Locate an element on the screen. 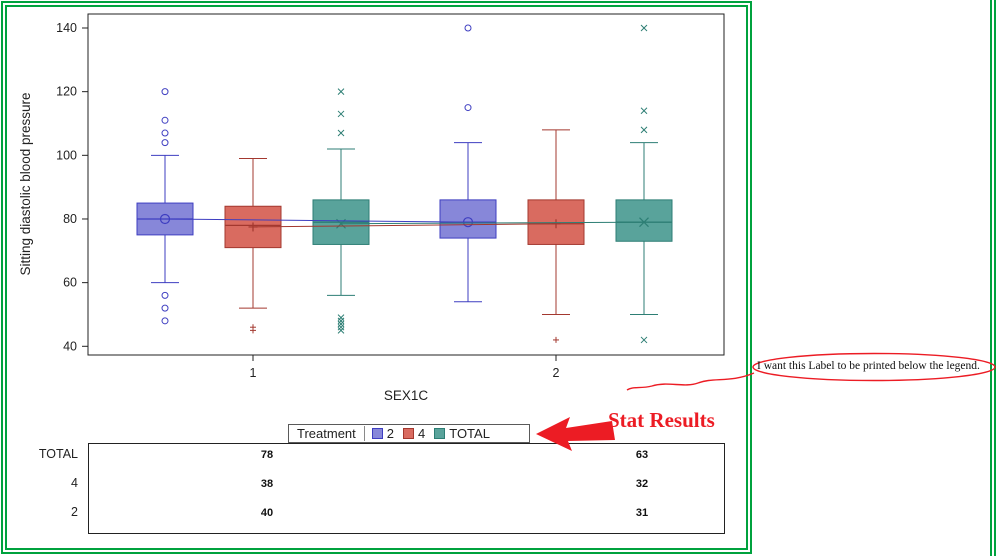  legend-item-2: 2 is located at coordinates (382, 433).